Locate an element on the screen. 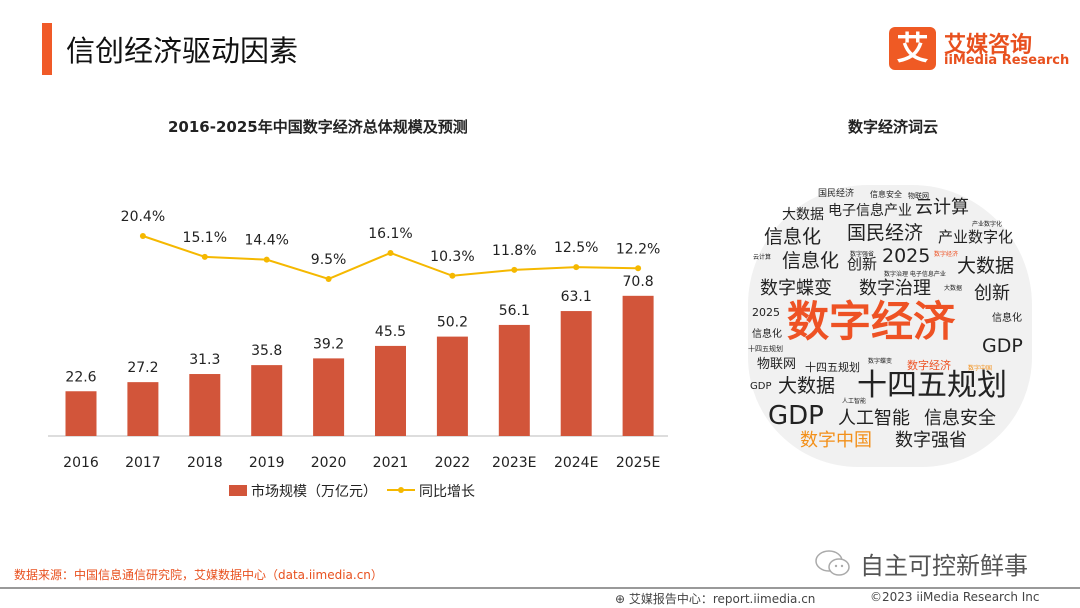 The height and width of the screenshot is (608, 1080). footer-divider is located at coordinates (540, 588).